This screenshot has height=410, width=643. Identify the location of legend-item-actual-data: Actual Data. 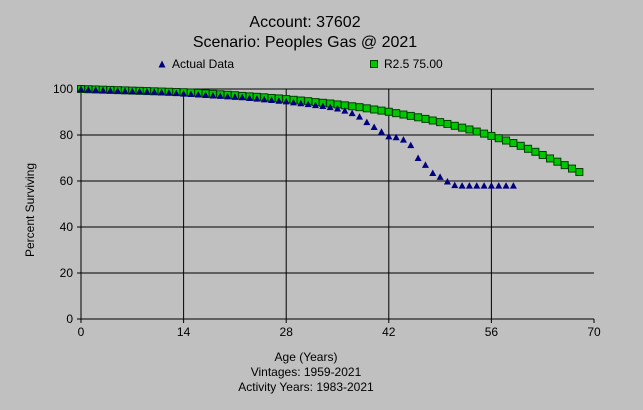
(196, 64).